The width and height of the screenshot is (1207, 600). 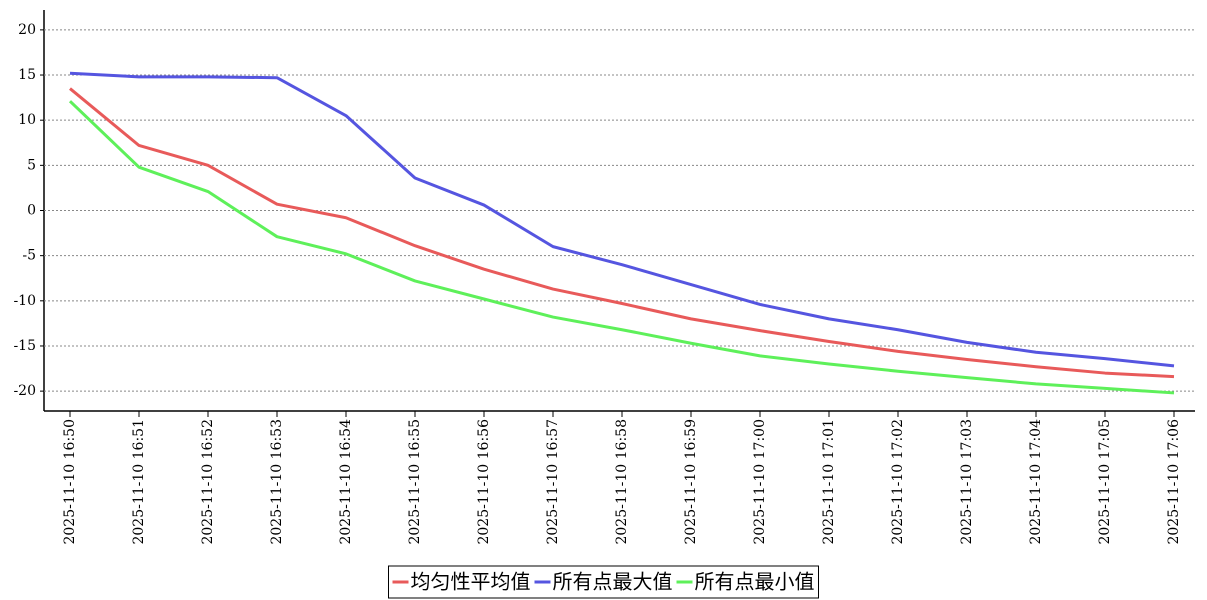 What do you see at coordinates (27, 120) in the screenshot?
I see `y-tick-label: 10` at bounding box center [27, 120].